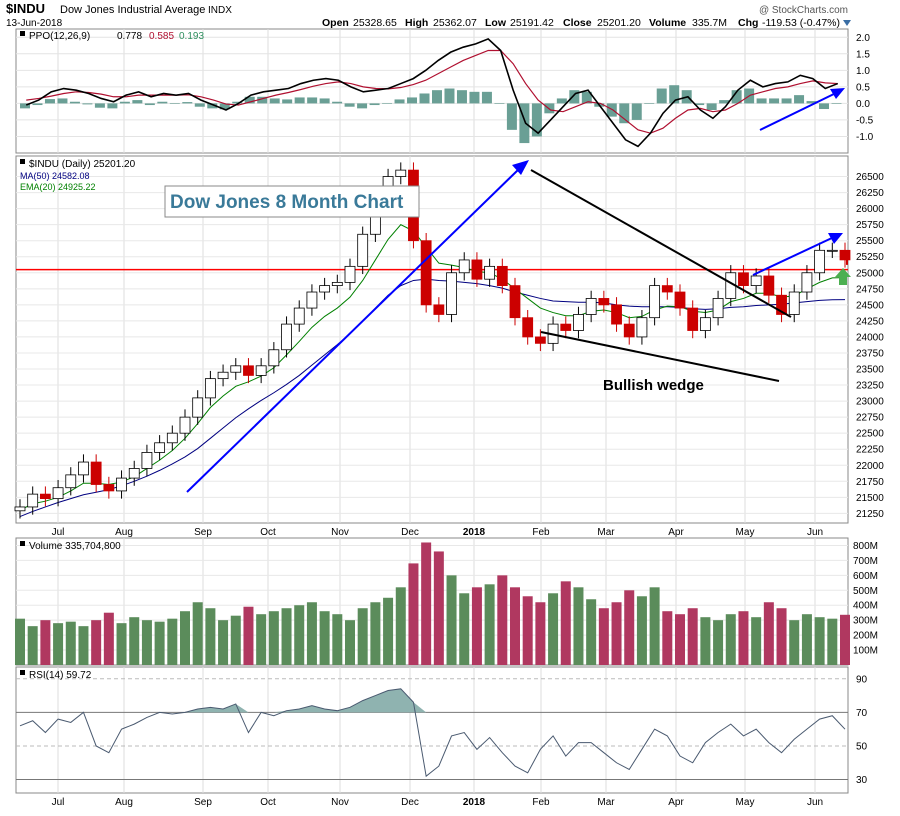 The height and width of the screenshot is (816, 900). Describe the element at coordinates (577, 23) in the screenshot. I see `close-label: Close` at that location.